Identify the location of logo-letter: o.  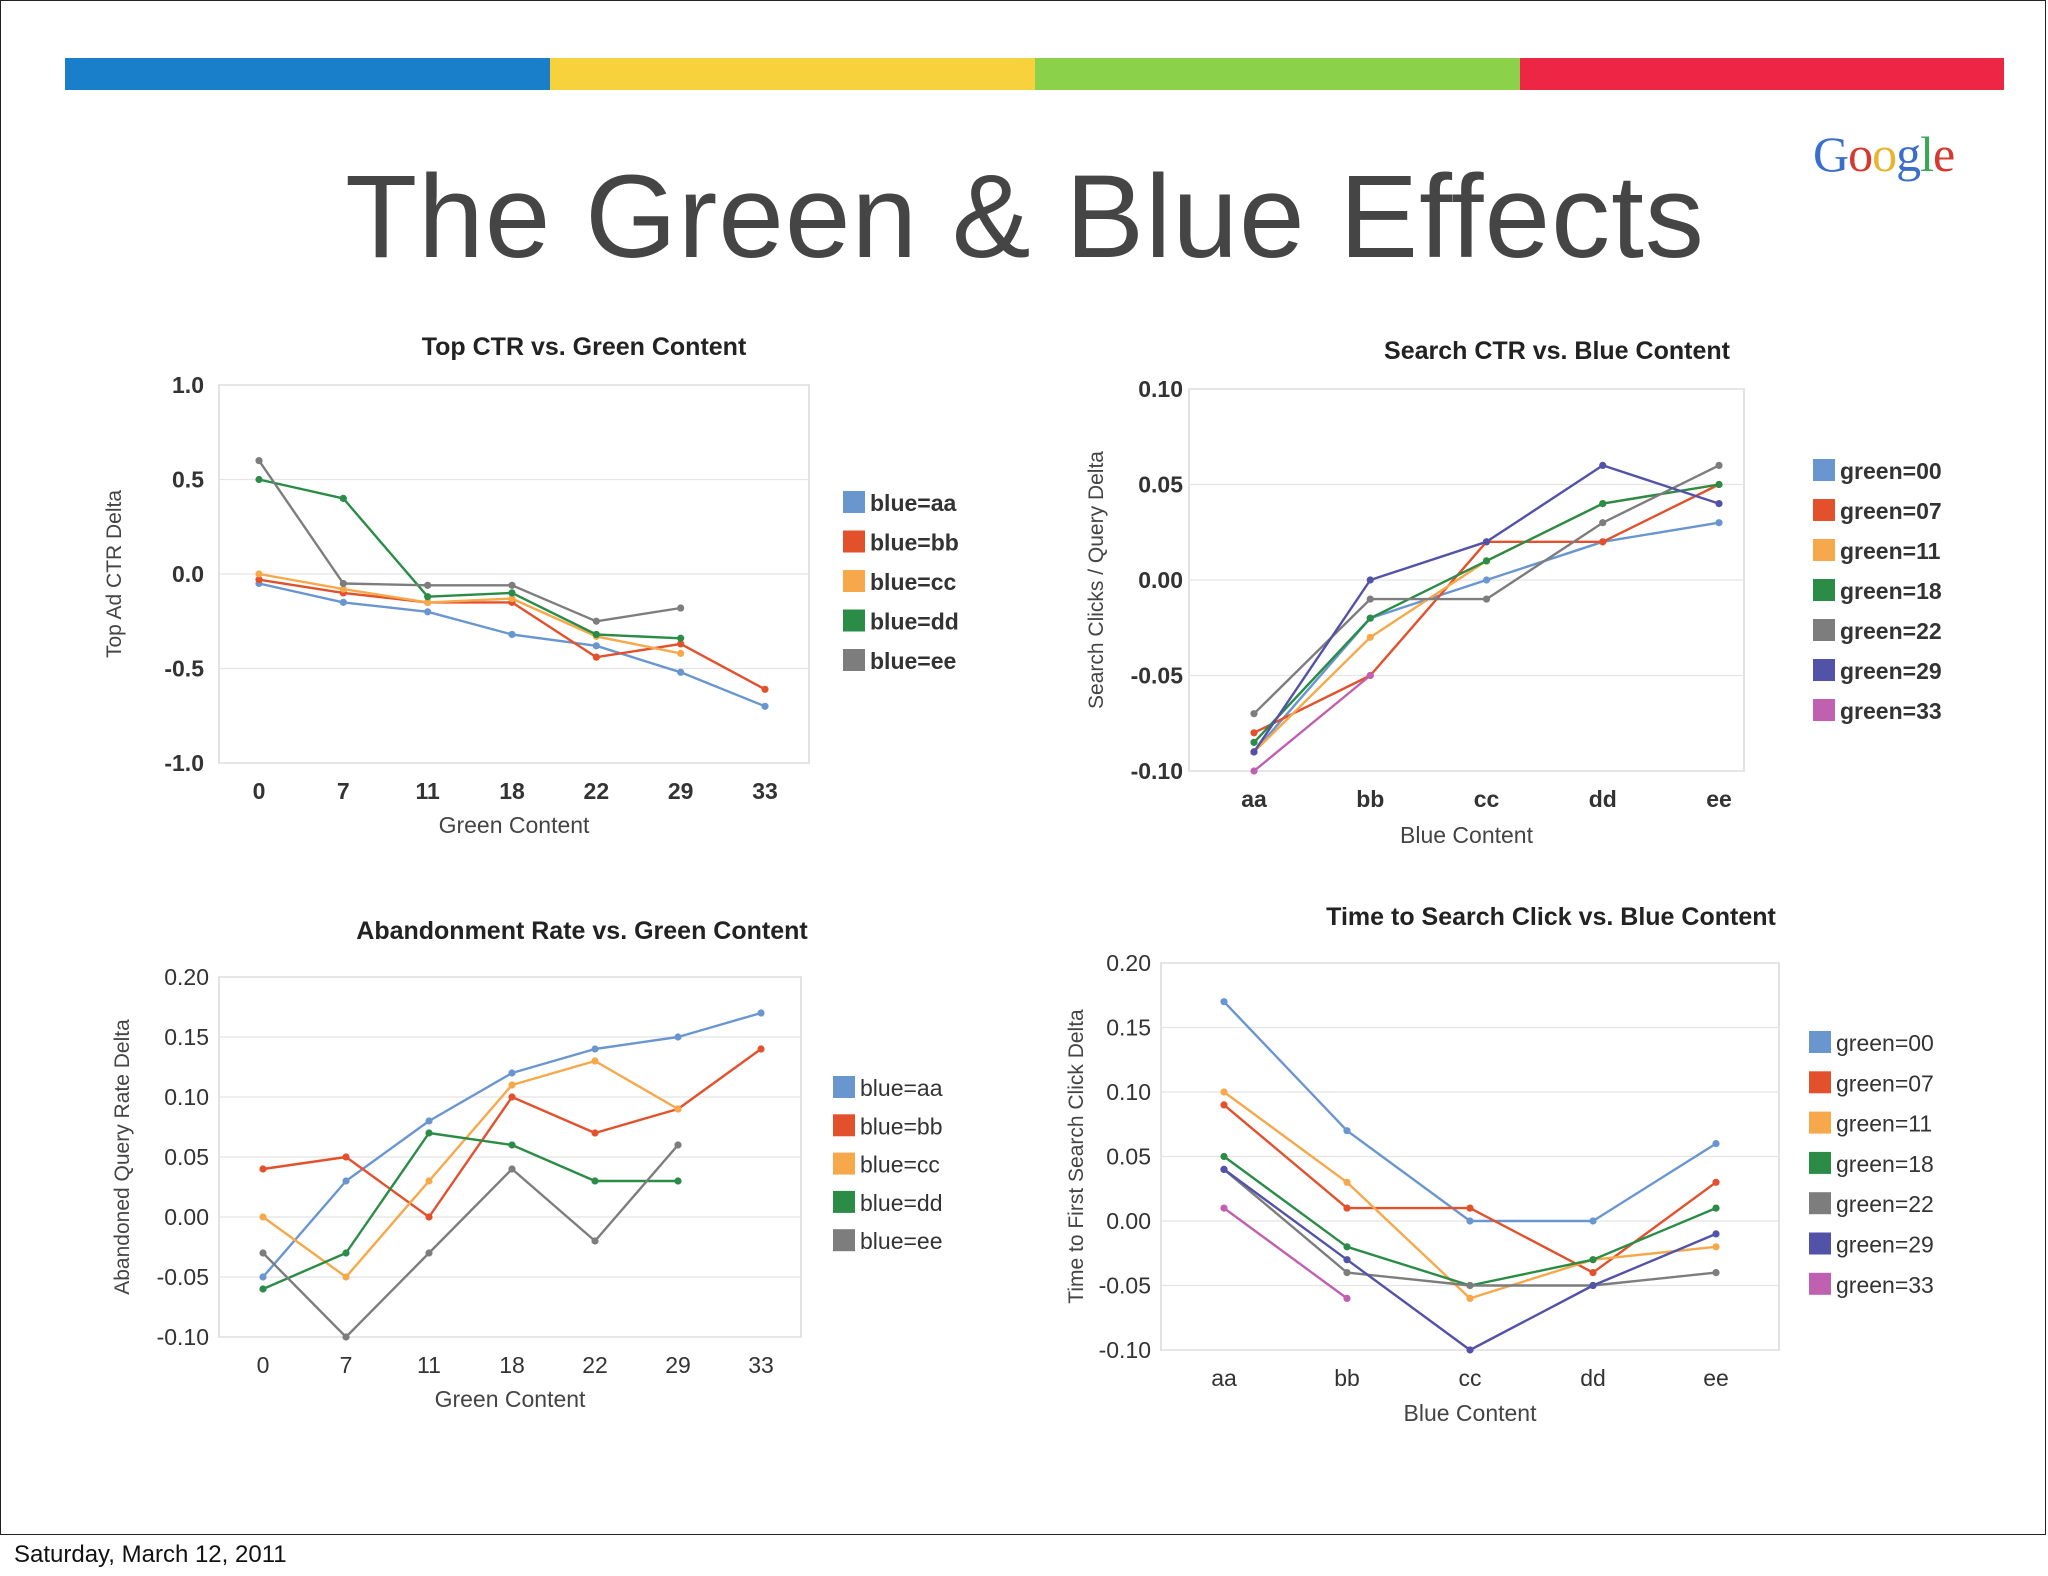
(1860, 154).